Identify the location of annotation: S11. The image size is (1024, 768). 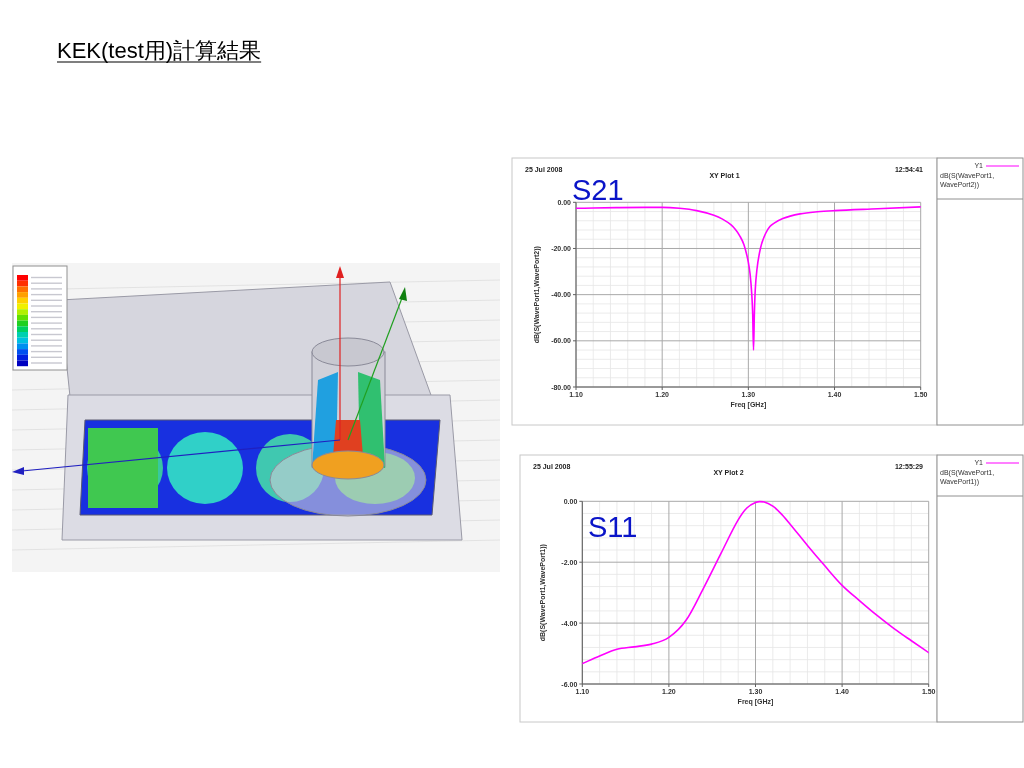
(613, 527).